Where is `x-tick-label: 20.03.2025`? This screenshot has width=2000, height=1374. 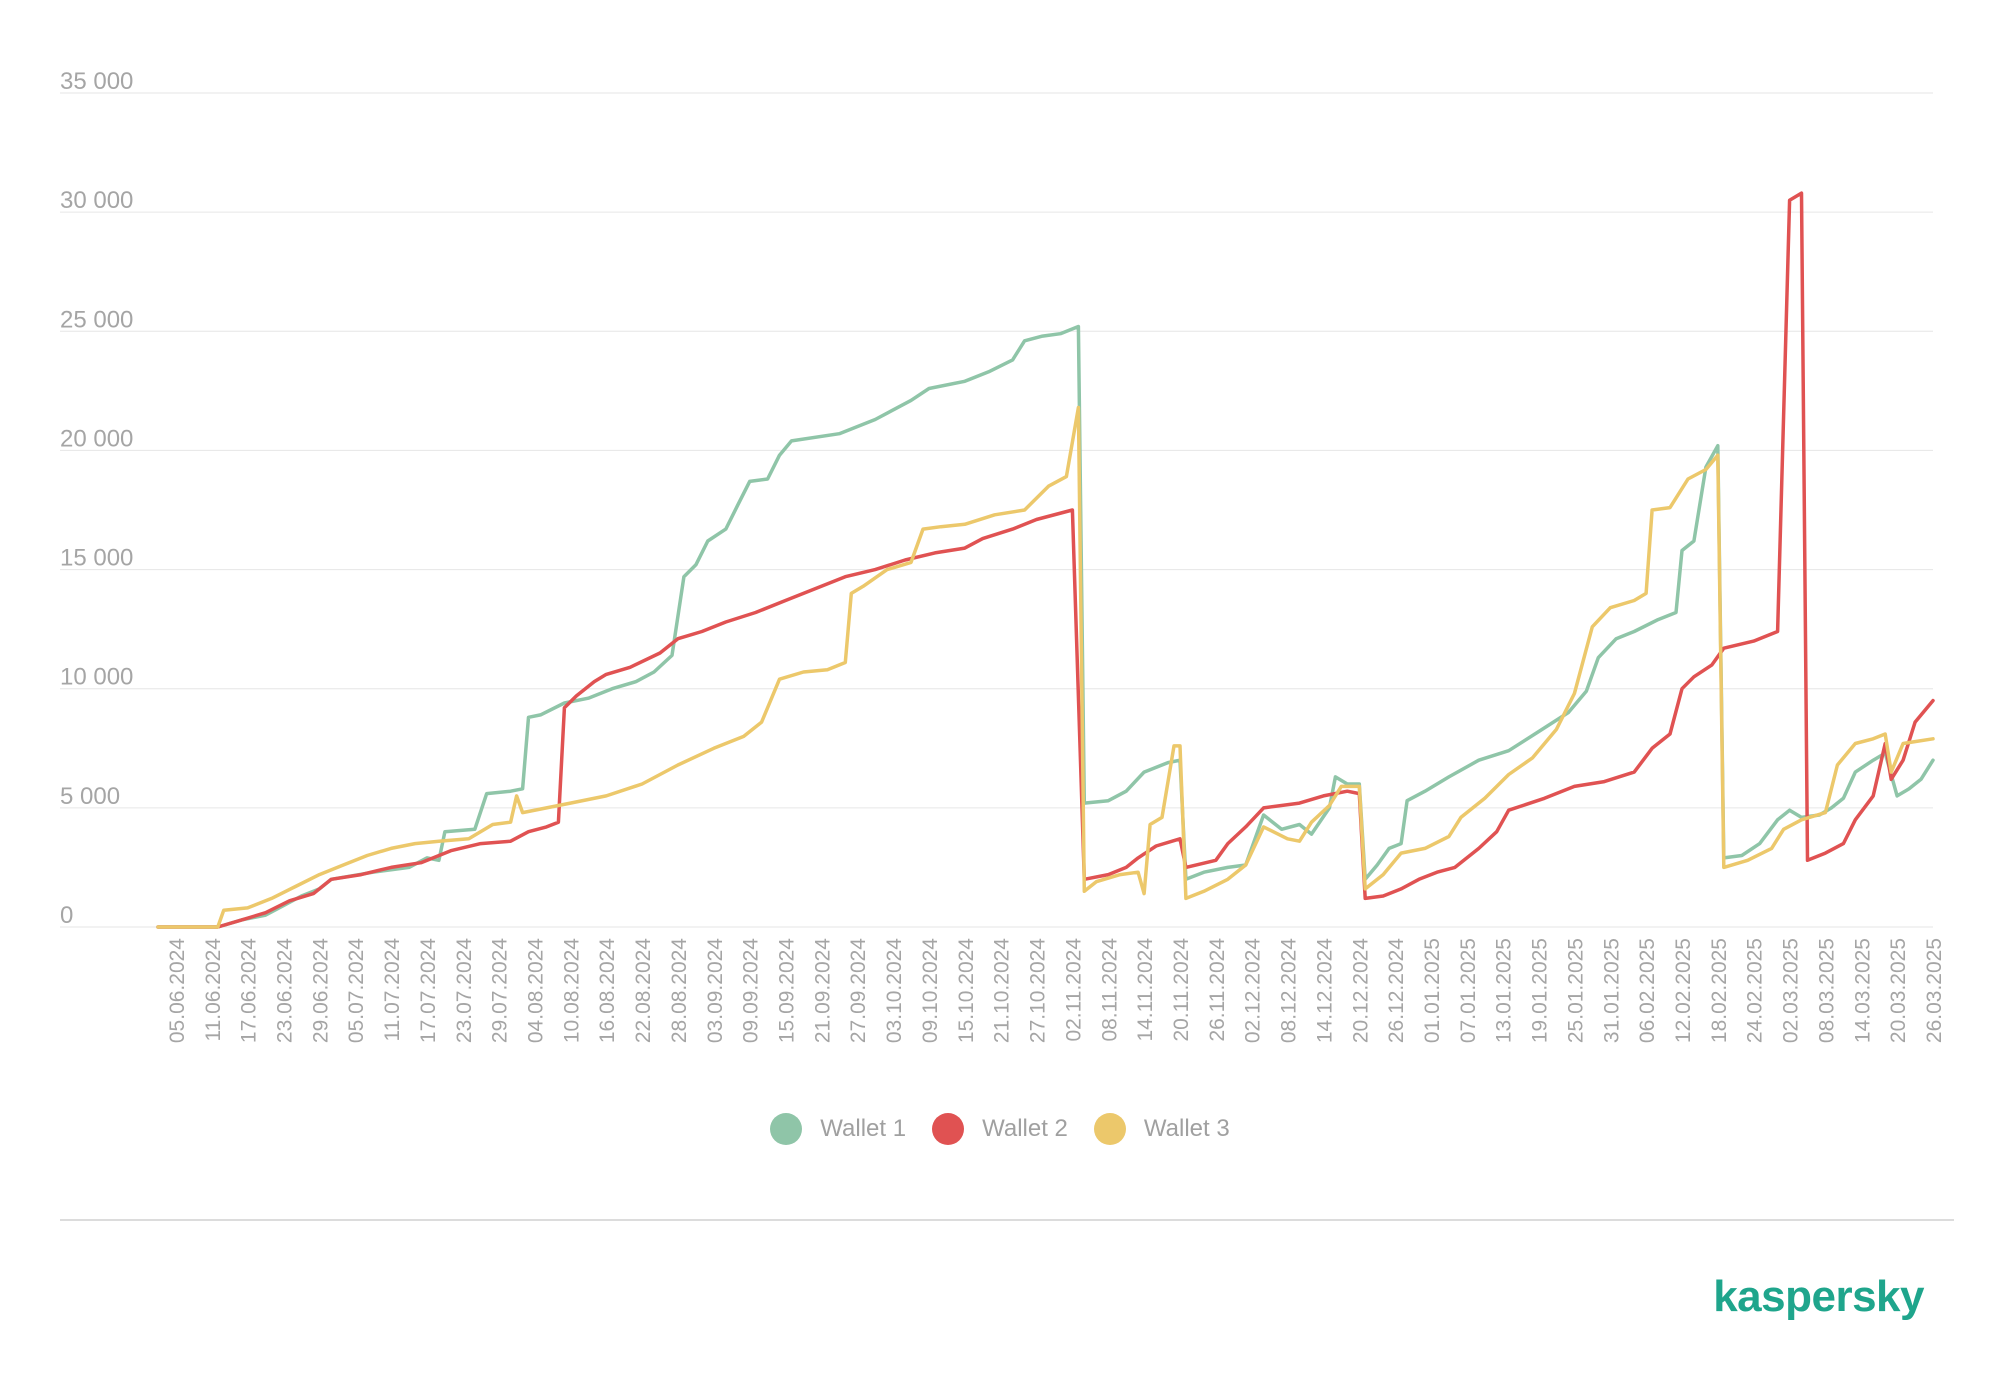
x-tick-label: 20.03.2025 is located at coordinates (1898, 990).